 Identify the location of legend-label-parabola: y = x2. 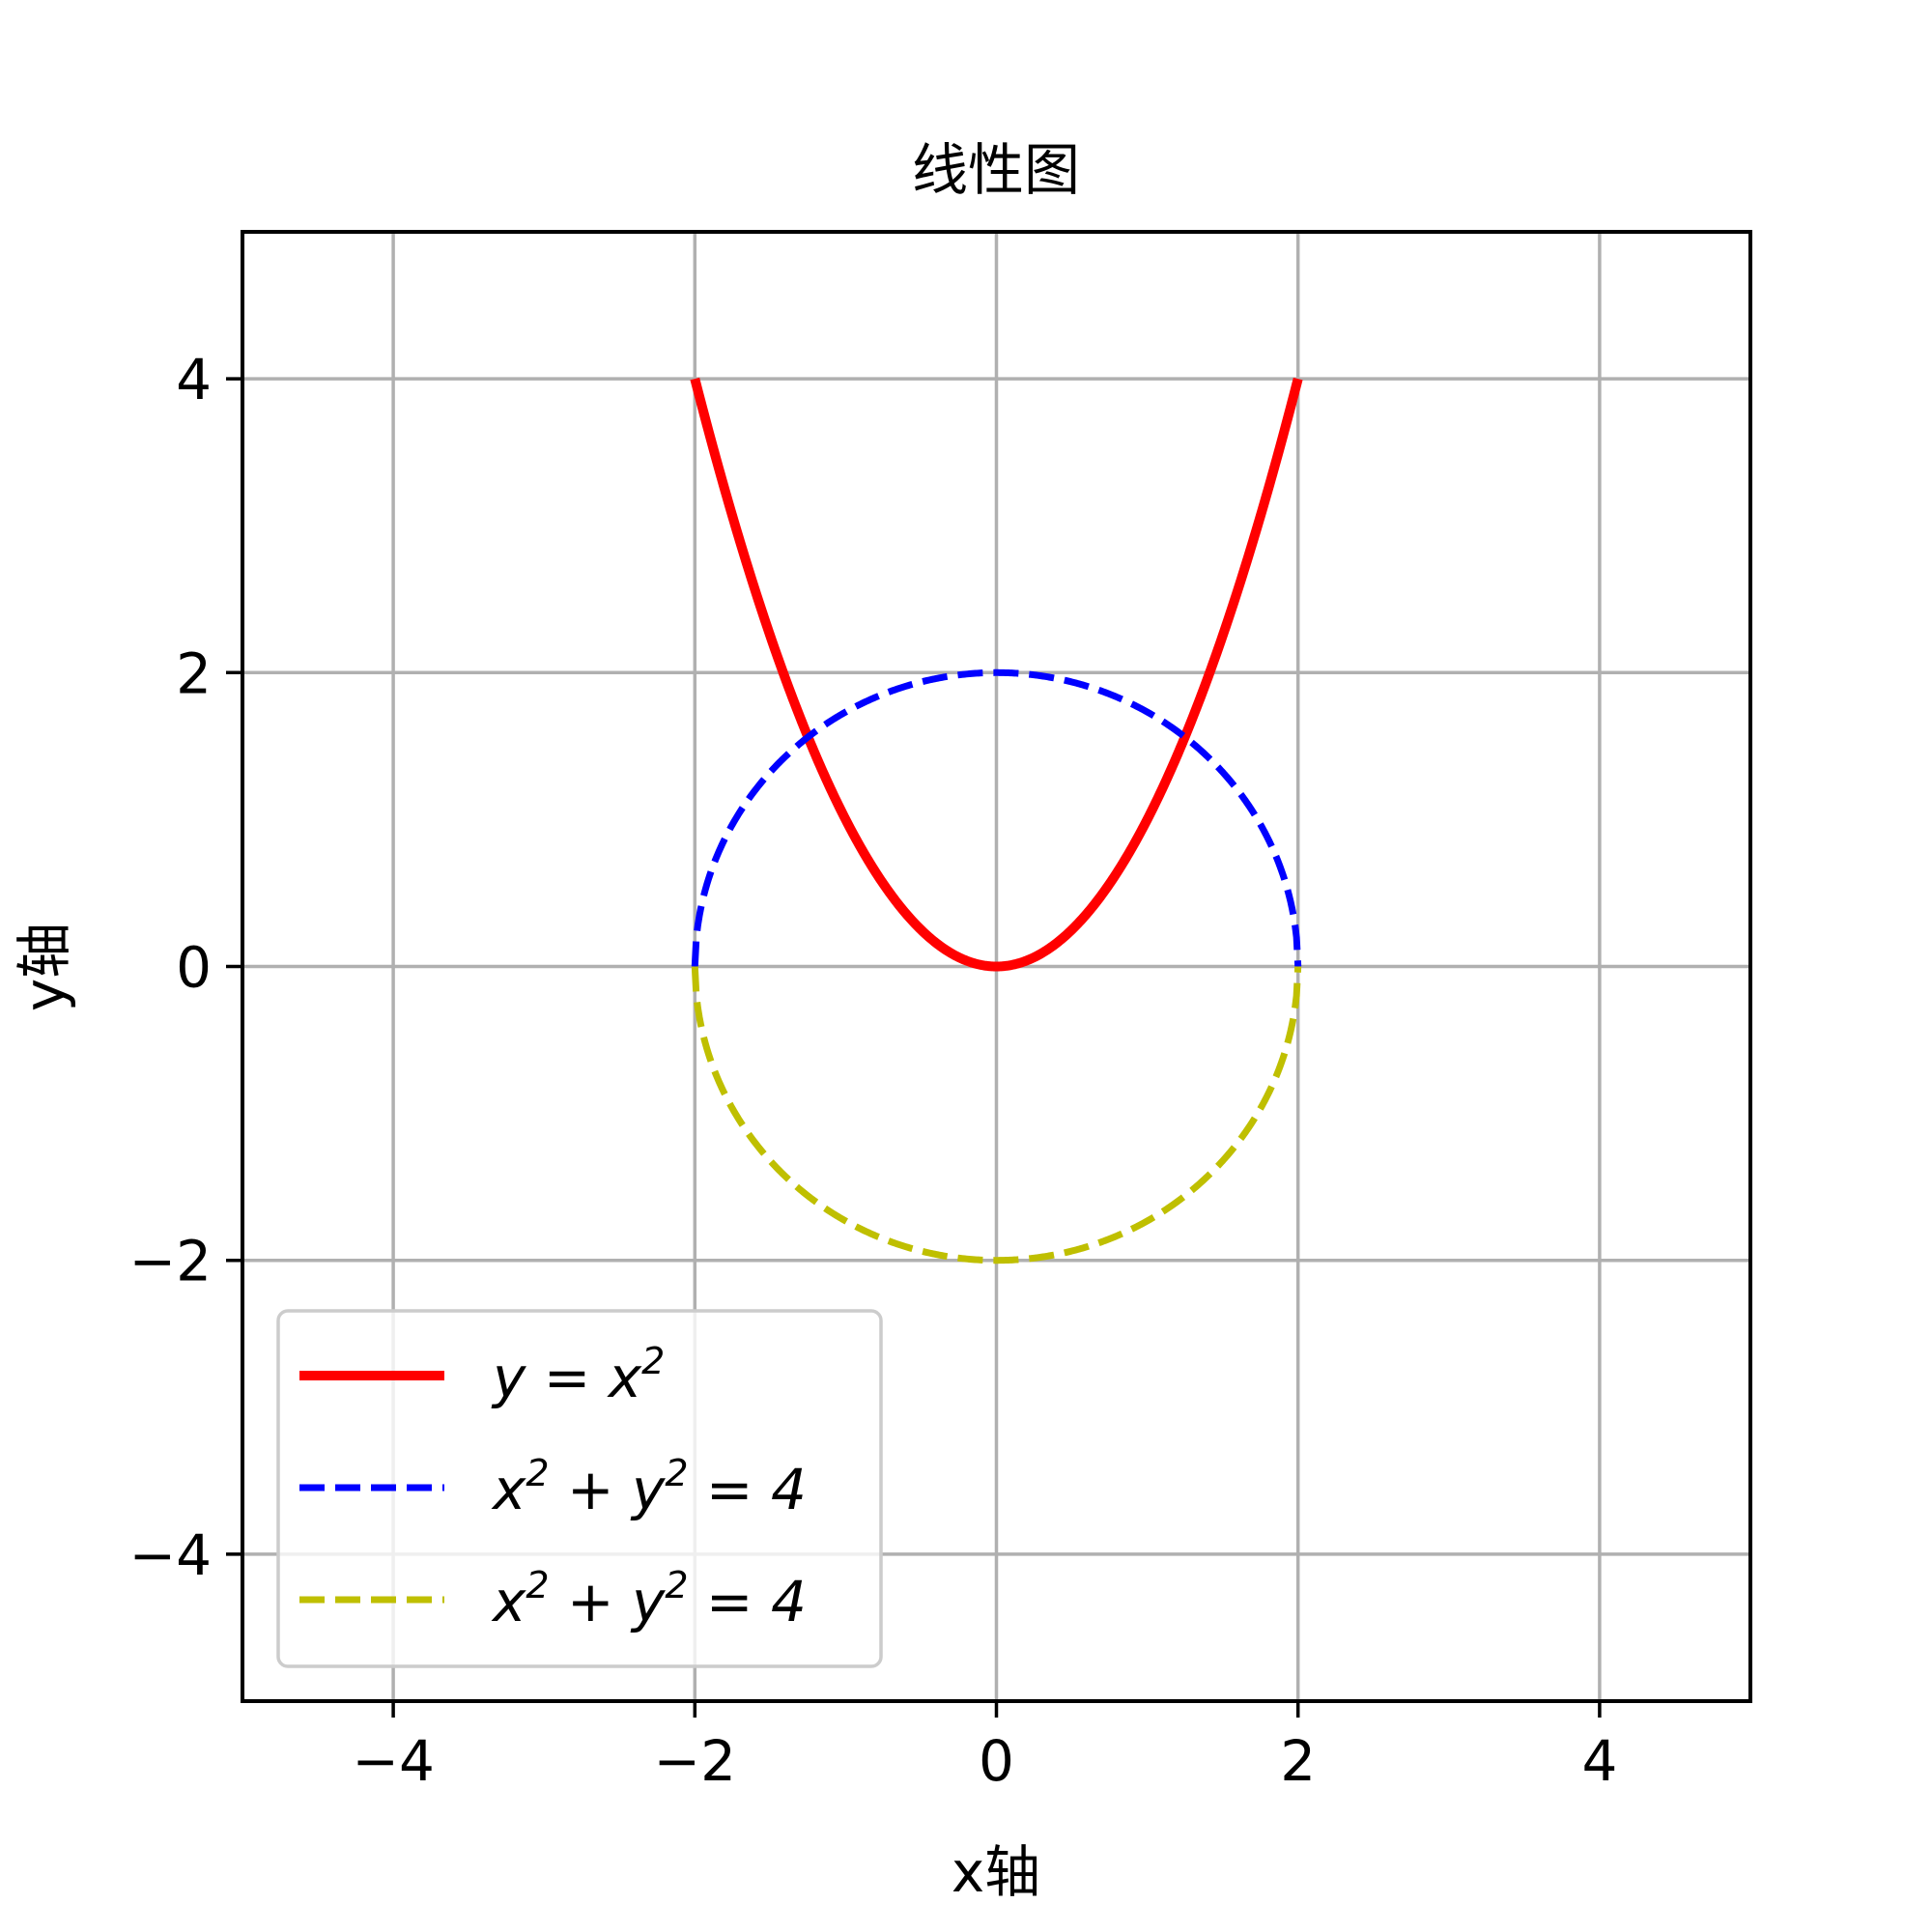
(578, 1375).